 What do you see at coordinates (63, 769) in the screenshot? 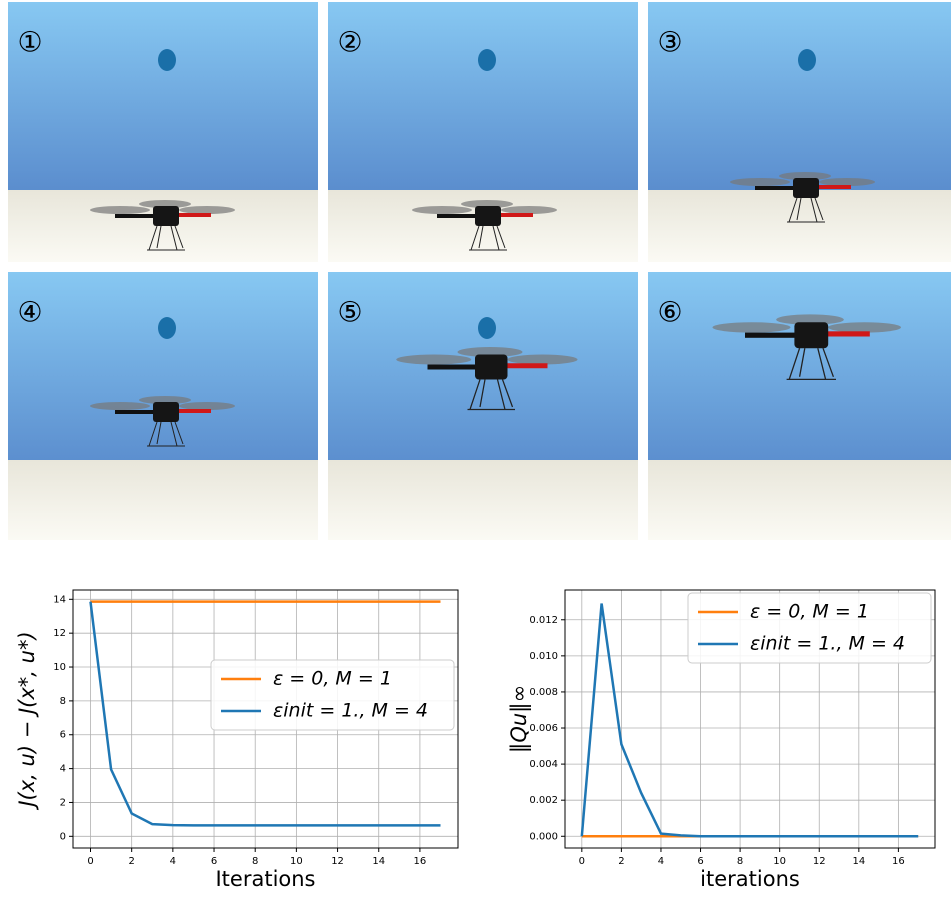
I see `y-tick-label: 4` at bounding box center [63, 769].